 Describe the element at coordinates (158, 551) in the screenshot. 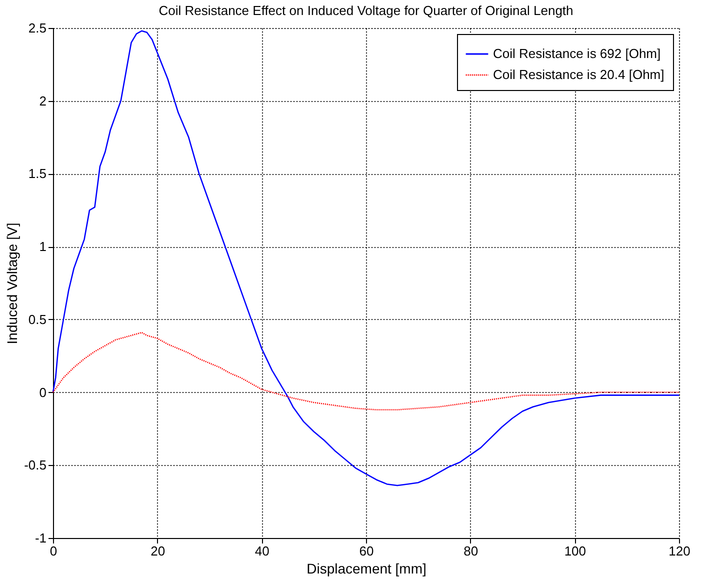

I see `x-tick-label: 20` at that location.